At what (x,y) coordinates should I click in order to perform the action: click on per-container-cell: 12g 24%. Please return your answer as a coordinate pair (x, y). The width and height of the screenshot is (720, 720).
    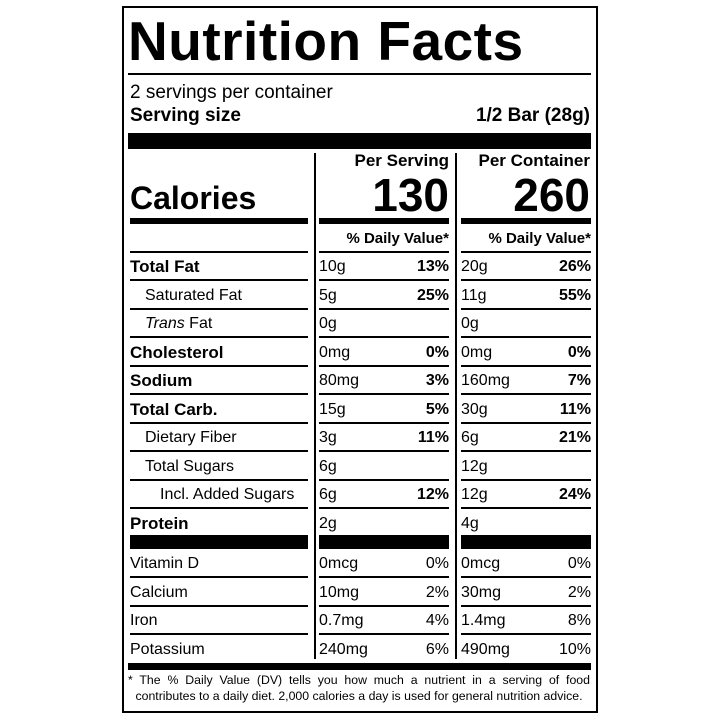
    Looking at the image, I should click on (526, 495).